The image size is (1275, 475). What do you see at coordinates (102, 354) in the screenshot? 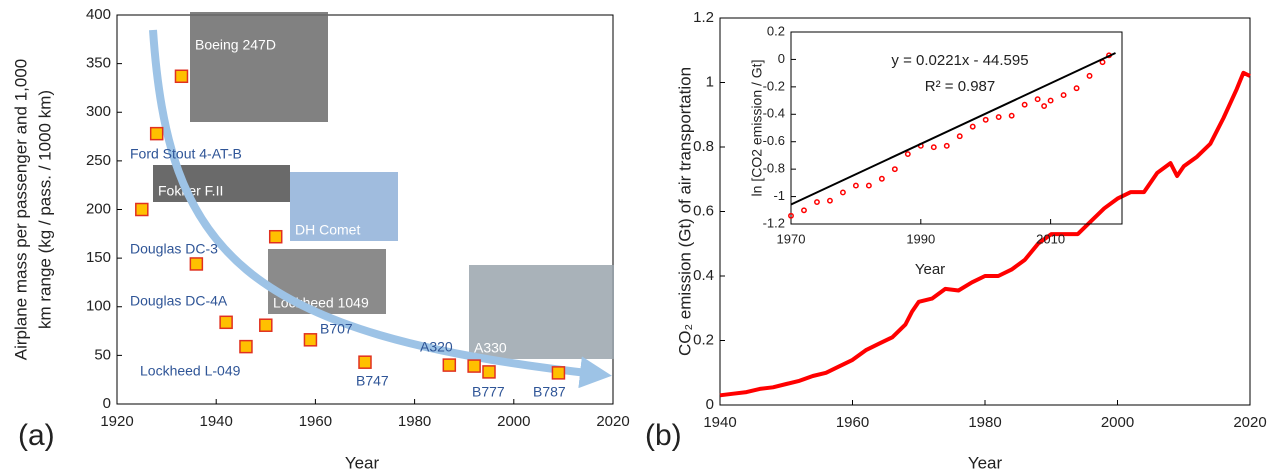
I see `y-tick-label: 50` at bounding box center [102, 354].